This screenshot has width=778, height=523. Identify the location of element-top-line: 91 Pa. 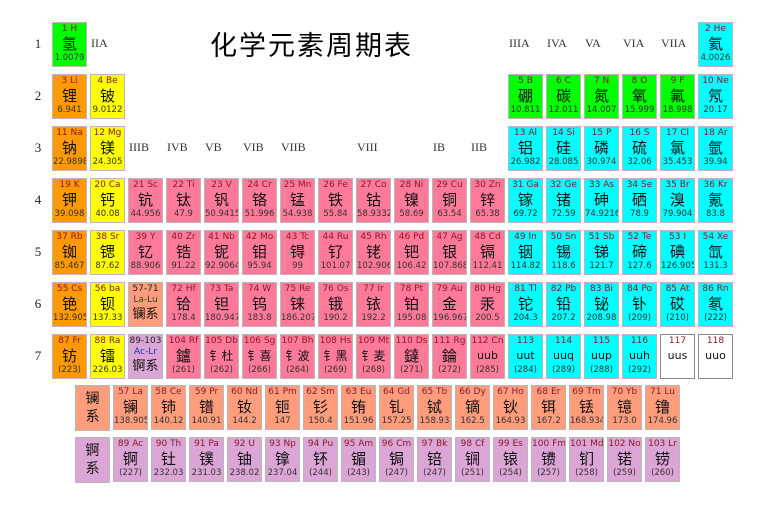
(206, 444).